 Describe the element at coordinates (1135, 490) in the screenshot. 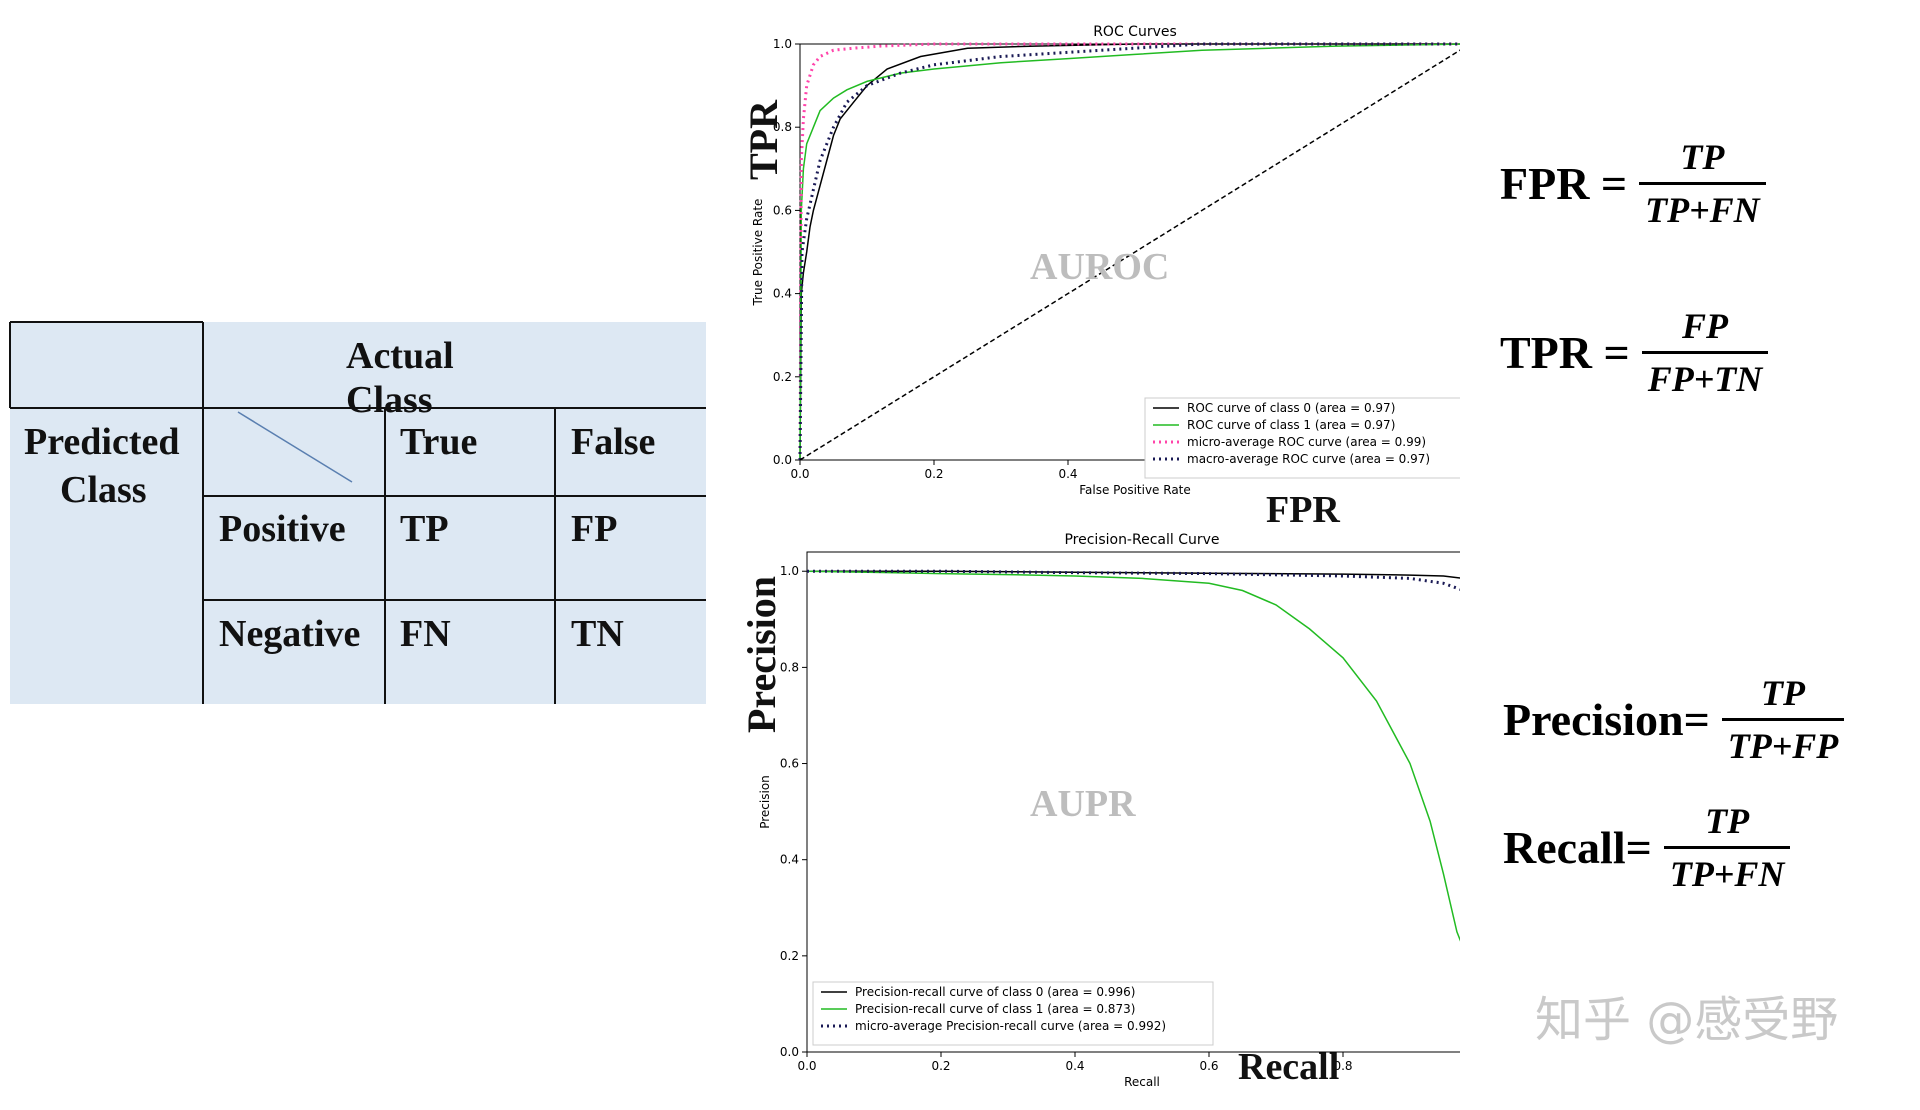

I see `x-axis-label: False Positive Rate` at that location.